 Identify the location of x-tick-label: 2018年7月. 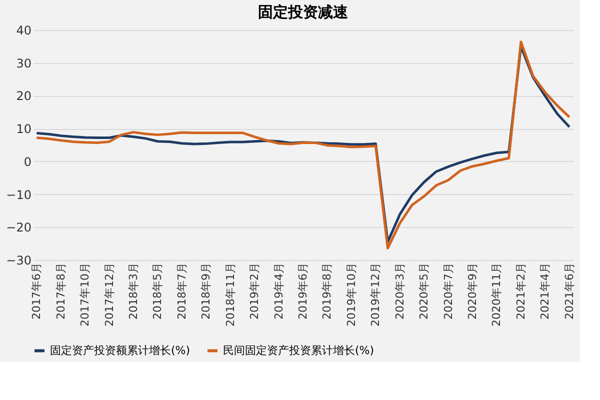
(181, 291).